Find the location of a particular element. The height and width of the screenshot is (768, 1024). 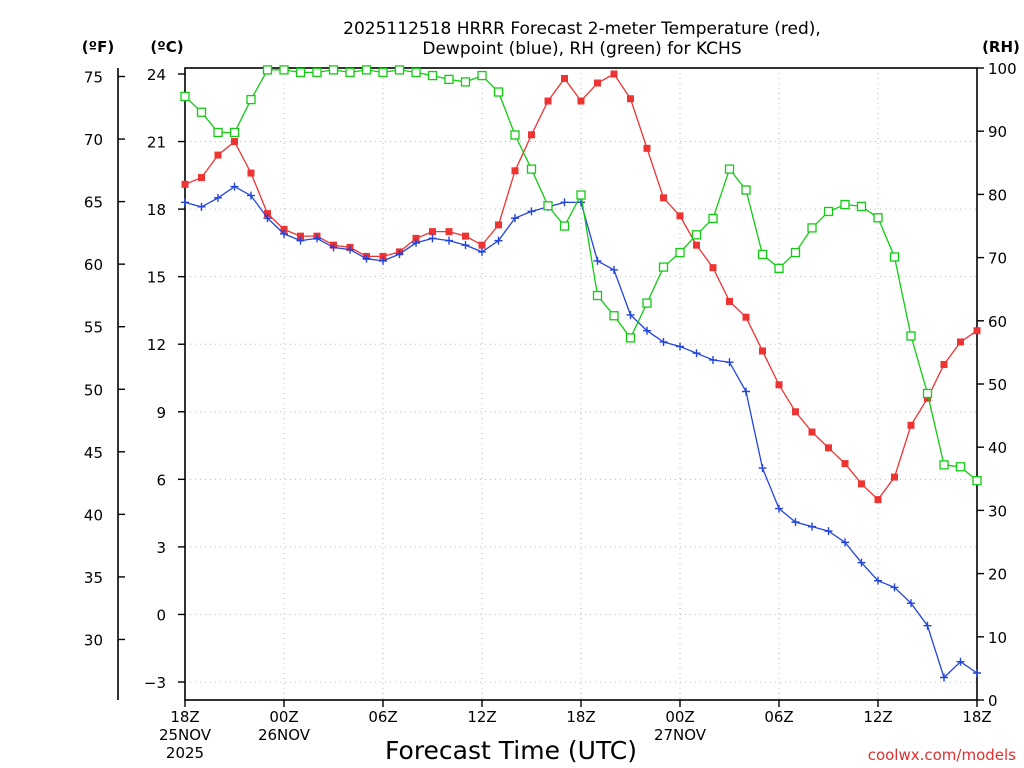

celsius-tick-label: 24 is located at coordinates (156, 75).